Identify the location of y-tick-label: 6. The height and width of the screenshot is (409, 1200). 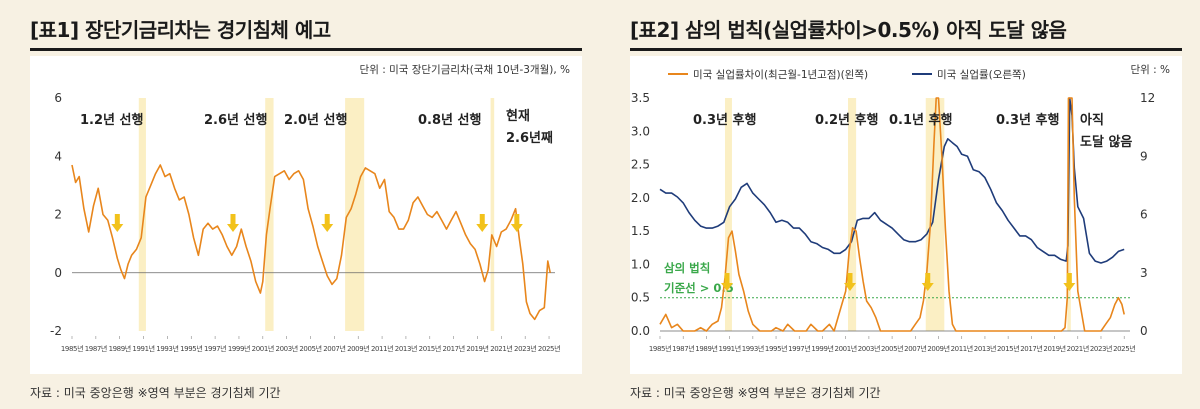
(58, 98).